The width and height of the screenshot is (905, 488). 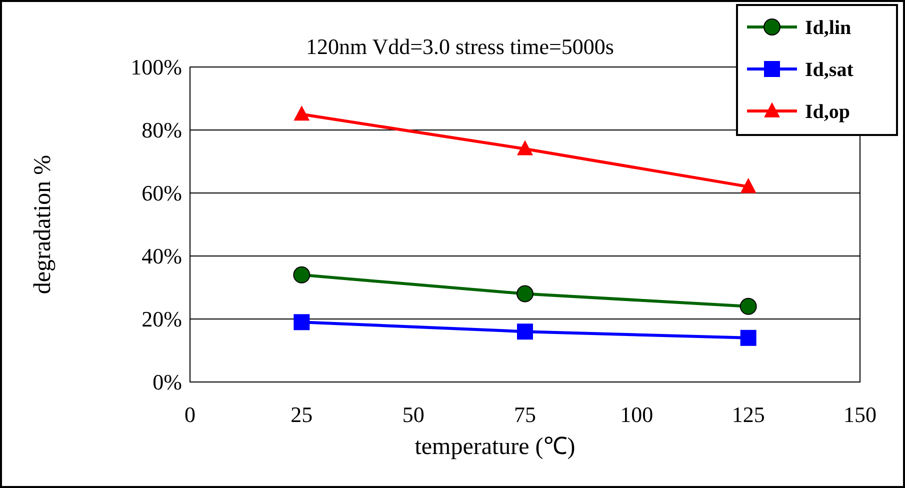 What do you see at coordinates (860, 414) in the screenshot?
I see `x-tick-label: 150` at bounding box center [860, 414].